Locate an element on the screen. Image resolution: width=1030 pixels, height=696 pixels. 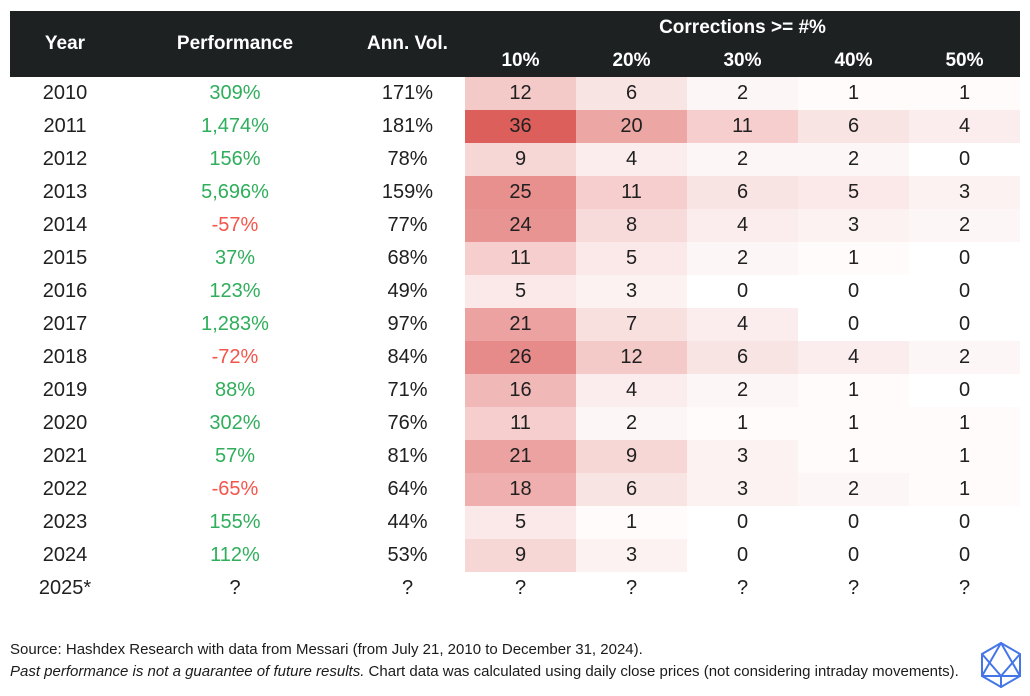
year-cell: 2022 is located at coordinates (65, 489).